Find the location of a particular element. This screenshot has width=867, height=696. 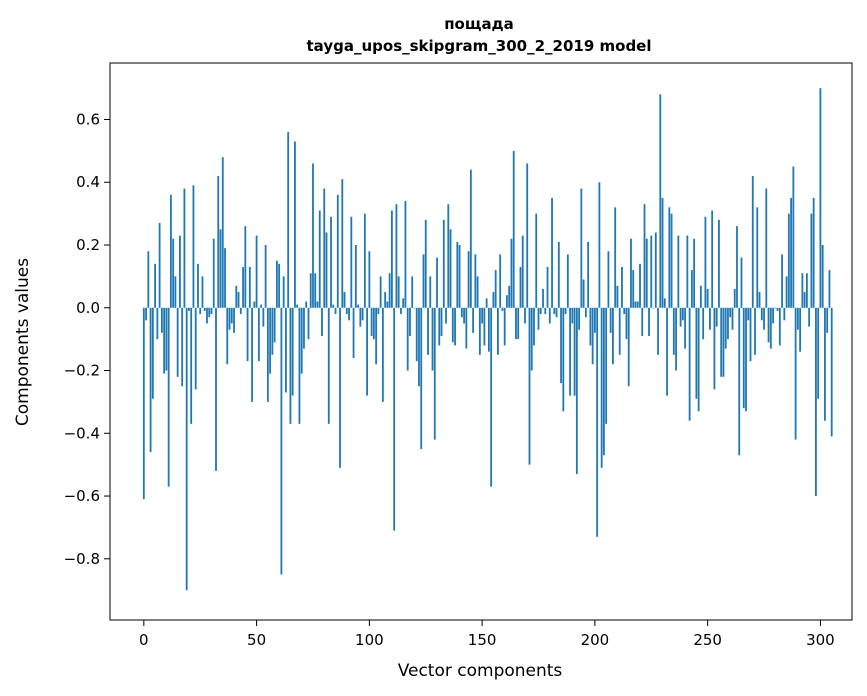

x-axis-label: Vector components is located at coordinates (480, 671).